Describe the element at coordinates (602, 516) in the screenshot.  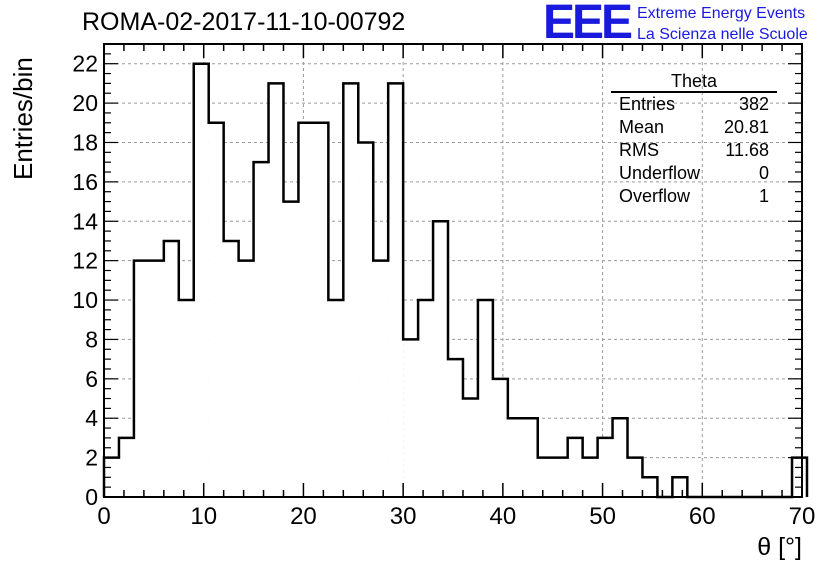
I see `x-tick-label: 50` at that location.